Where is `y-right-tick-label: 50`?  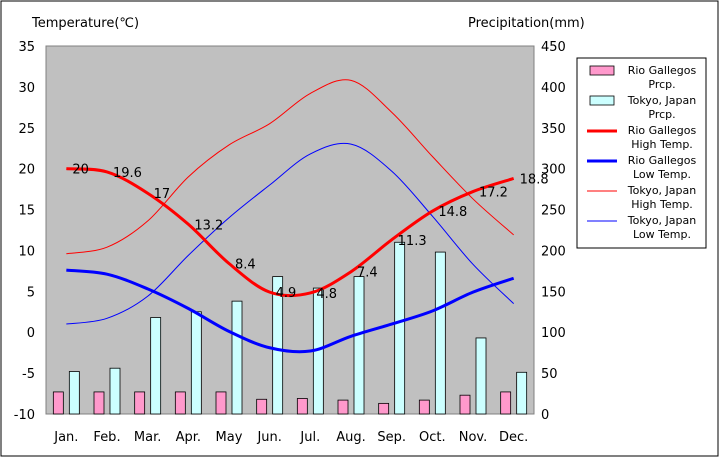 y-right-tick-label: 50 is located at coordinates (549, 374).